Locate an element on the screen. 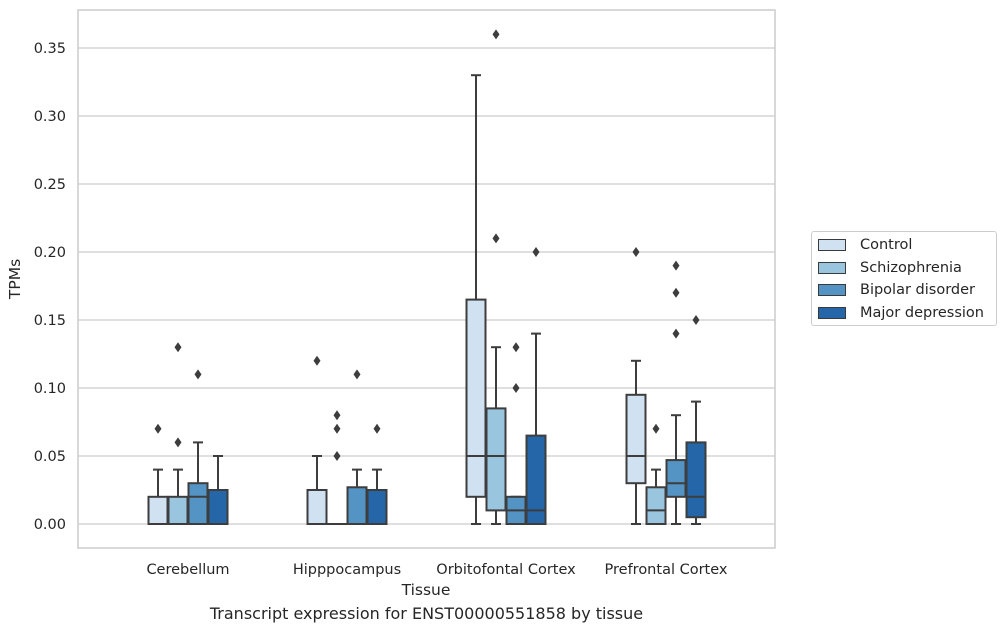  legend-swatch-major-depression is located at coordinates (832, 313).